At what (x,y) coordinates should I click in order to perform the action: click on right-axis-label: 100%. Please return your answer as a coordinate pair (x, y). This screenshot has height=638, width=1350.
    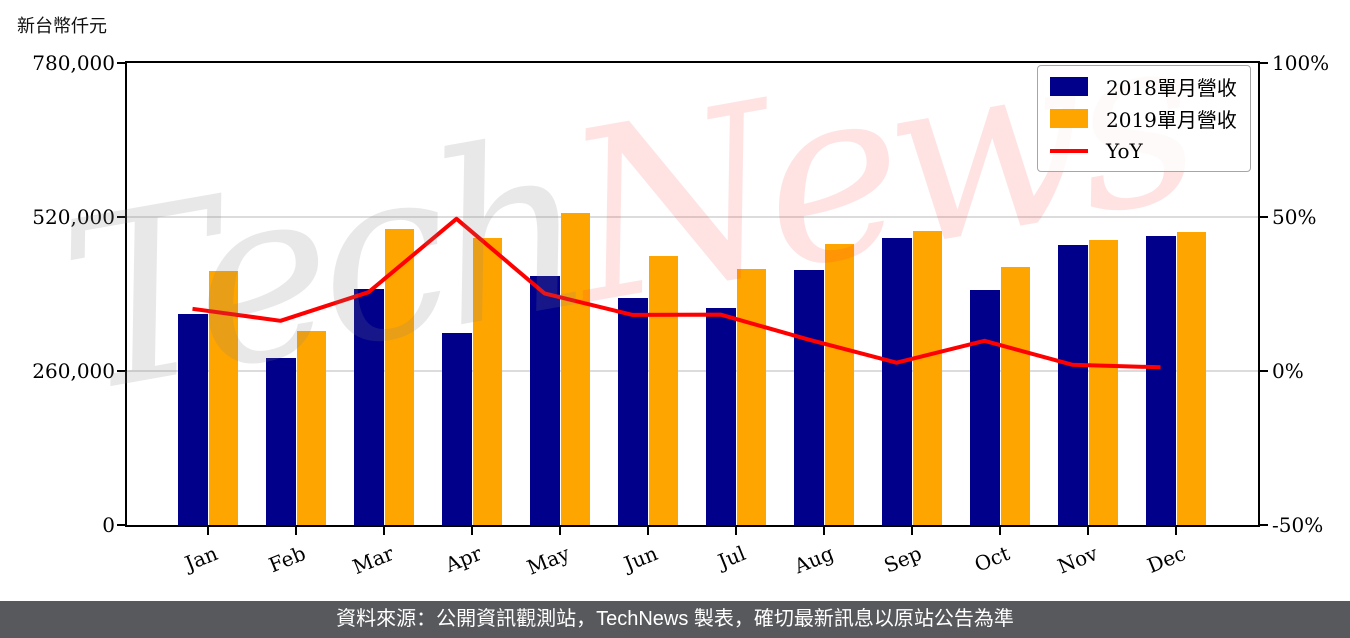
    Looking at the image, I should click on (1301, 63).